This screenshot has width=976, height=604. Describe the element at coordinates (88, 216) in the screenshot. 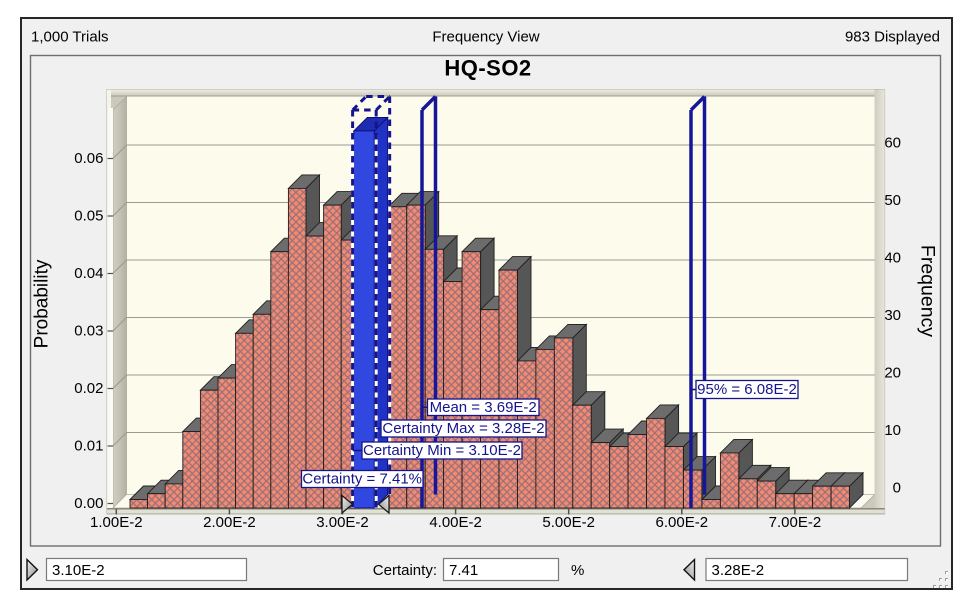

I see `svg-text: 0.05` at that location.